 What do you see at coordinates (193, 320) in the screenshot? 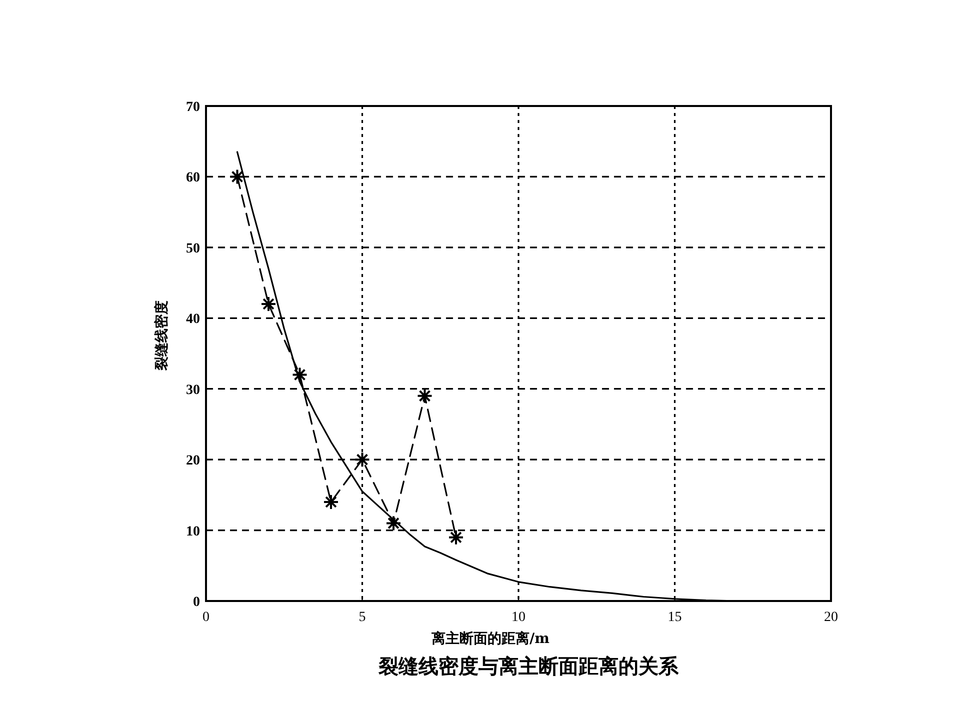
I see `y-tick-label: 40` at bounding box center [193, 320].